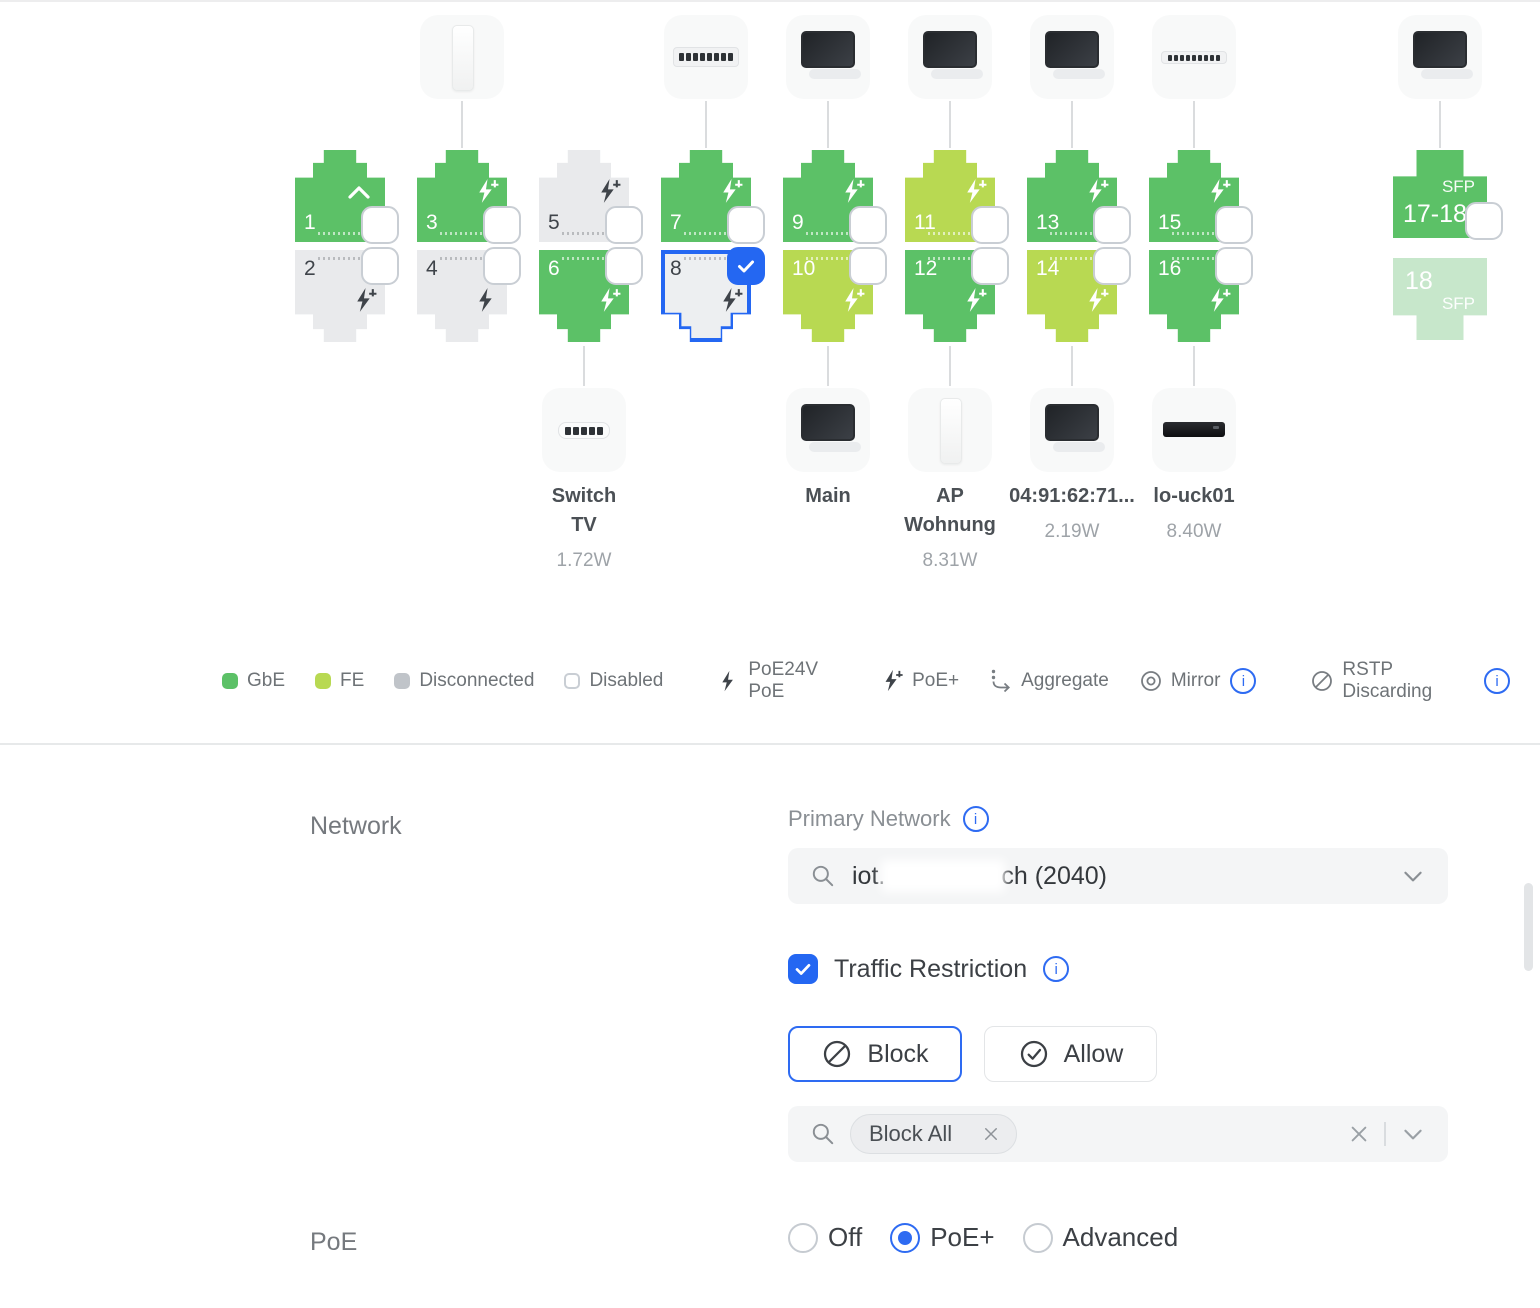  What do you see at coordinates (746, 266) in the screenshot?
I see `port-8-checkbox` at bounding box center [746, 266].